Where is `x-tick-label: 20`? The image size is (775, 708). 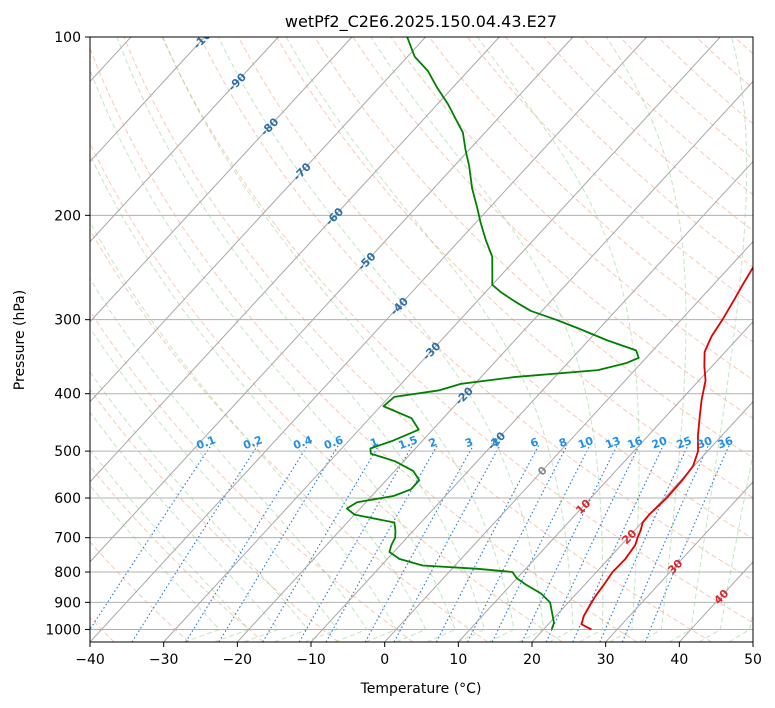
x-tick-label: 20 is located at coordinates (532, 660).